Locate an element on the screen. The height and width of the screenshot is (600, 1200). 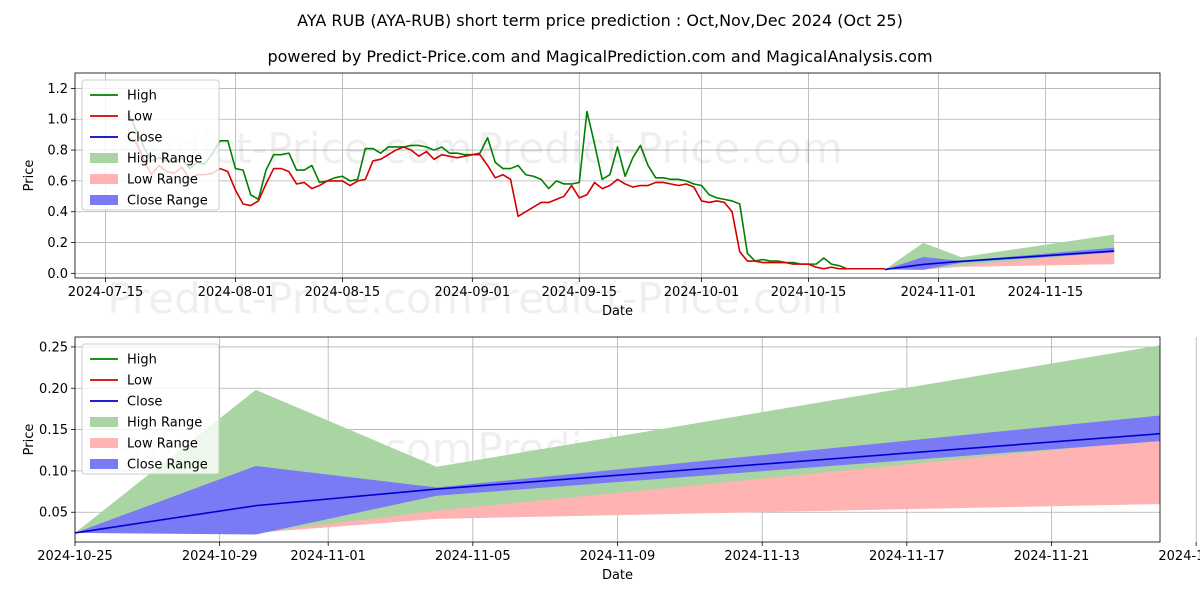
y-tick-label: 1.2 is located at coordinates (57, 89).